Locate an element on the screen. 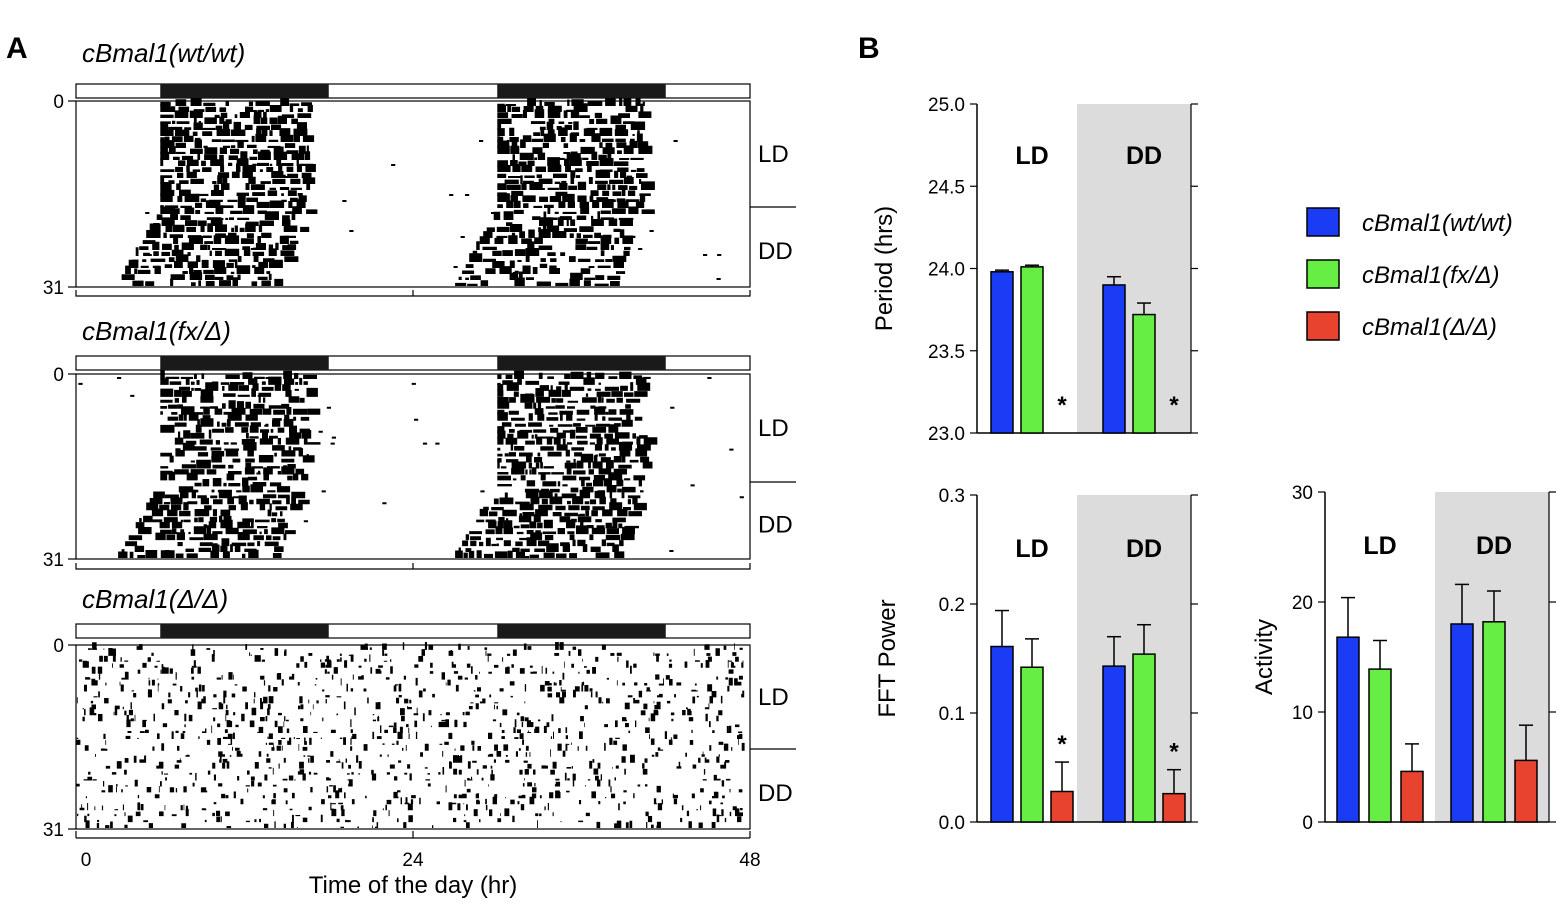 This screenshot has height=918, width=1560. legend-label: cBmal1(fx/Δ) is located at coordinates (1430, 275).